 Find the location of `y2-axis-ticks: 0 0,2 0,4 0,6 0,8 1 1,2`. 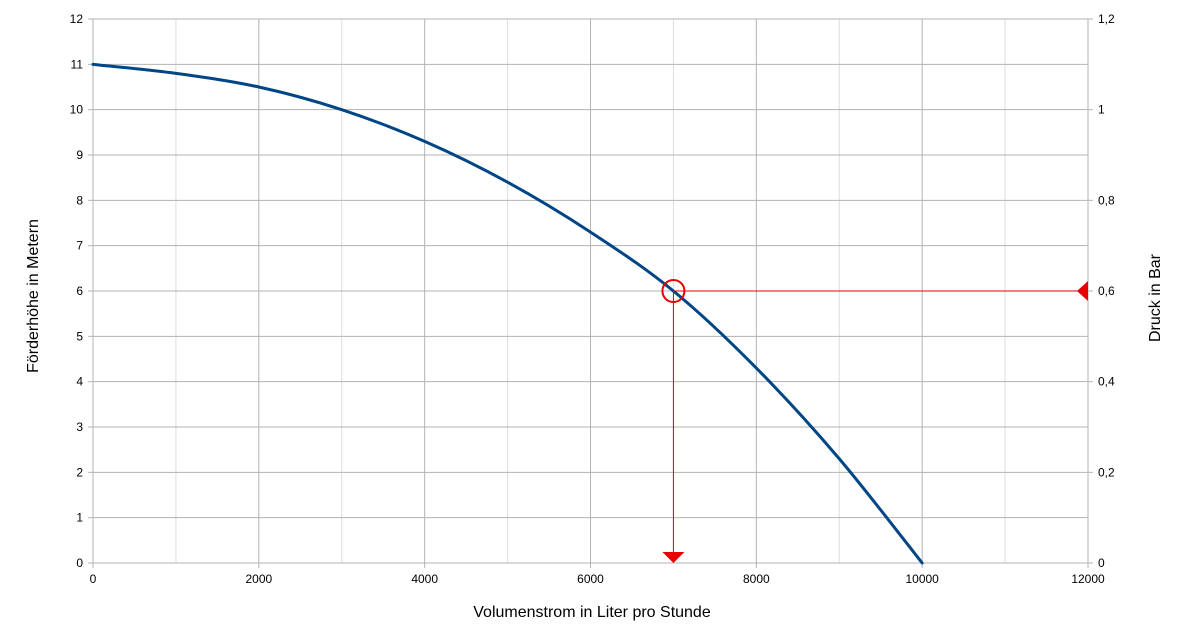

y2-axis-ticks: 0 0,2 0,4 0,6 0,8 1 1,2 is located at coordinates (1101, 291).